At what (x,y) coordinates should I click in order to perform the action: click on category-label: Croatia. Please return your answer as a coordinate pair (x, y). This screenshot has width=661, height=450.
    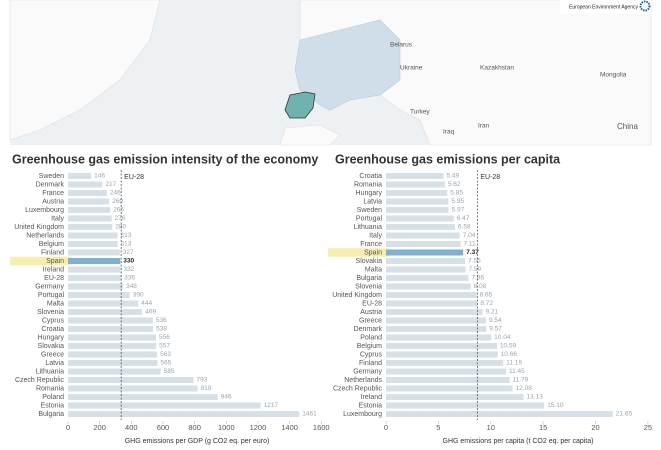
    Looking at the image, I should click on (370, 176).